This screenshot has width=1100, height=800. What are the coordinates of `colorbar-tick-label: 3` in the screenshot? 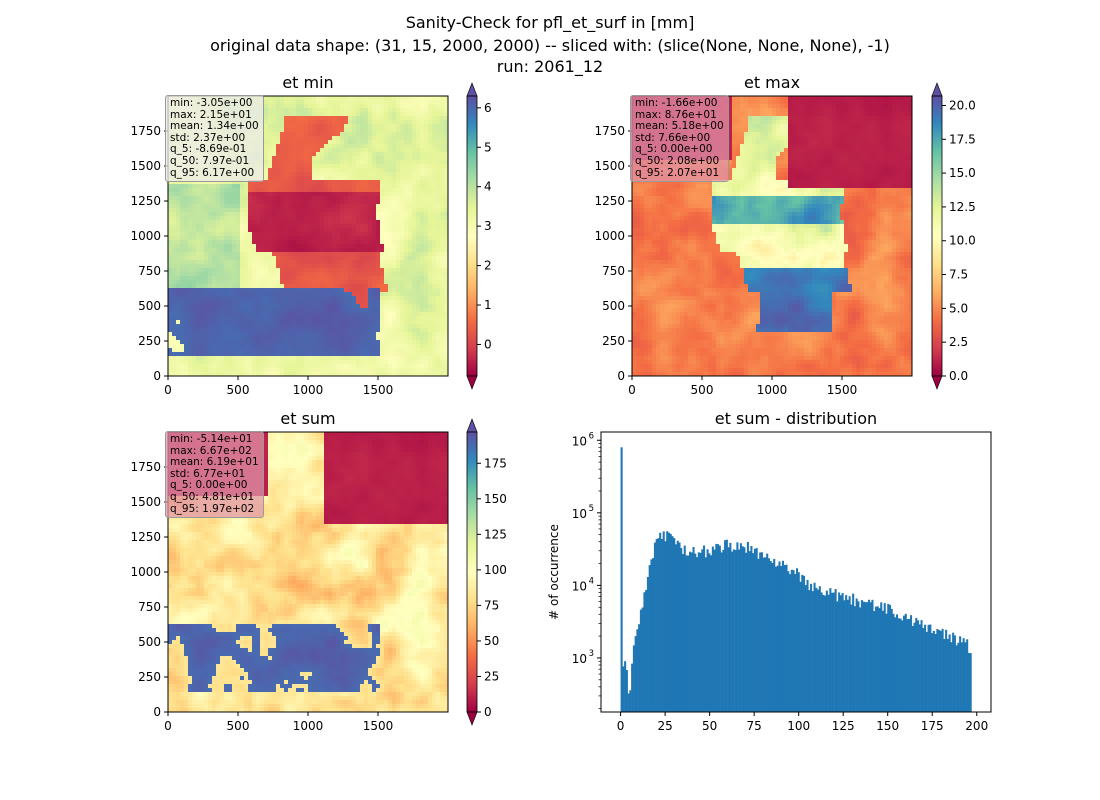 It's located at (488, 226).